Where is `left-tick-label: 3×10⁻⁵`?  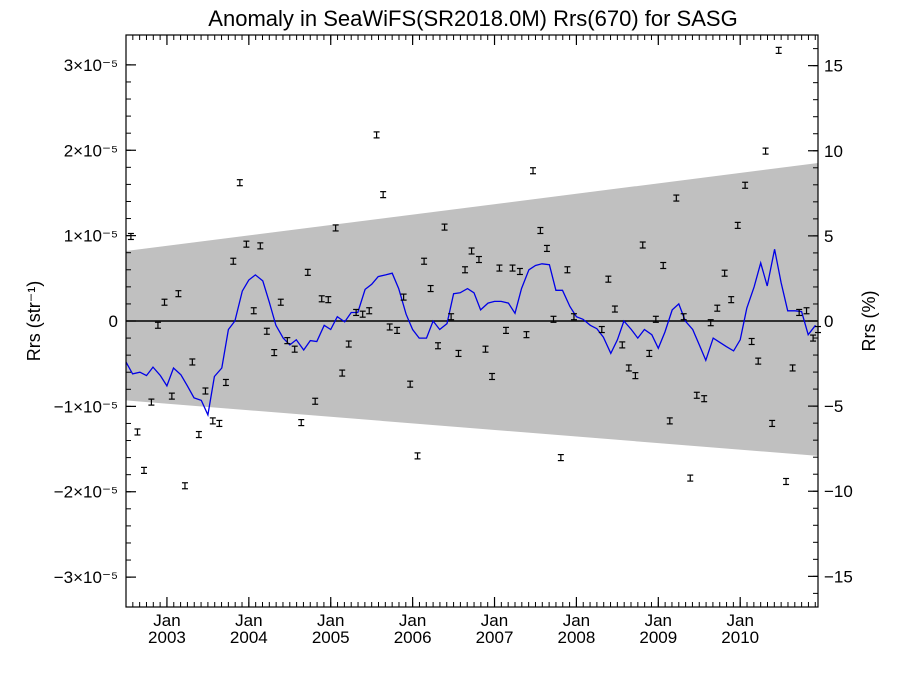
left-tick-label: 3×10⁻⁵ is located at coordinates (91, 65).